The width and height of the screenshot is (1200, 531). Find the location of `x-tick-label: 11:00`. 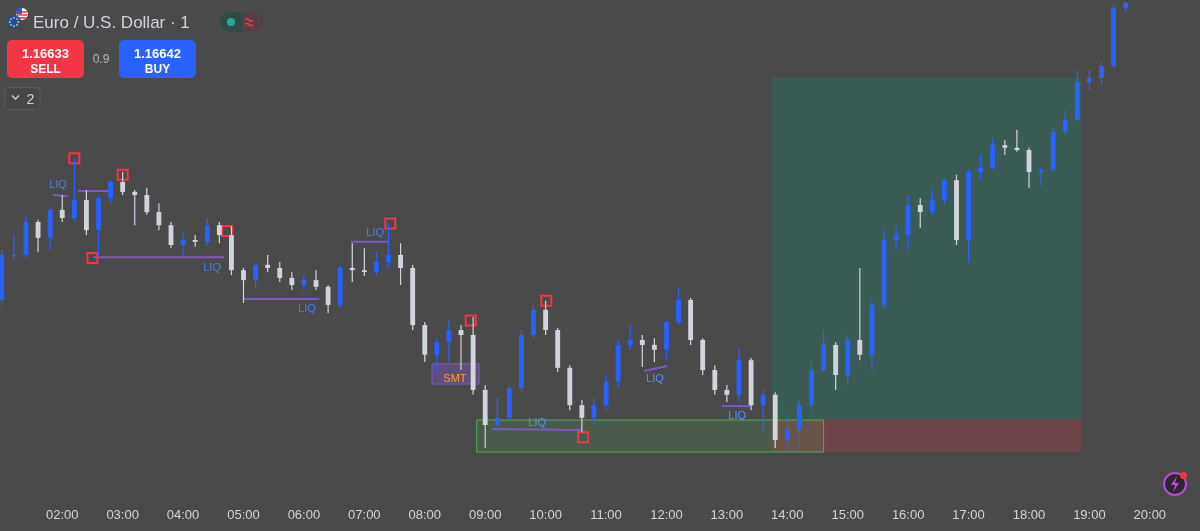

x-tick-label: 11:00 is located at coordinates (606, 514).